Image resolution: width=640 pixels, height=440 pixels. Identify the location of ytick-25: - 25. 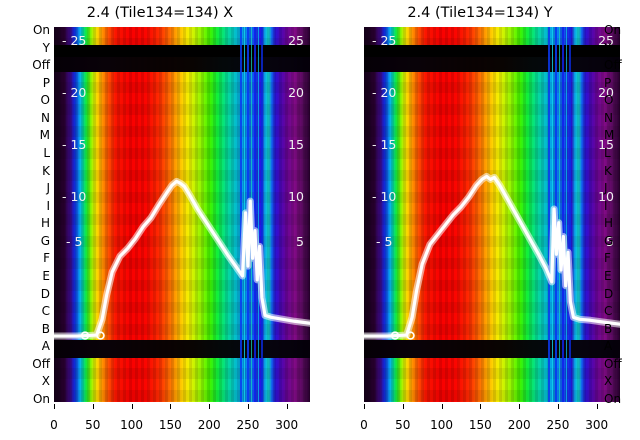
(384, 40).